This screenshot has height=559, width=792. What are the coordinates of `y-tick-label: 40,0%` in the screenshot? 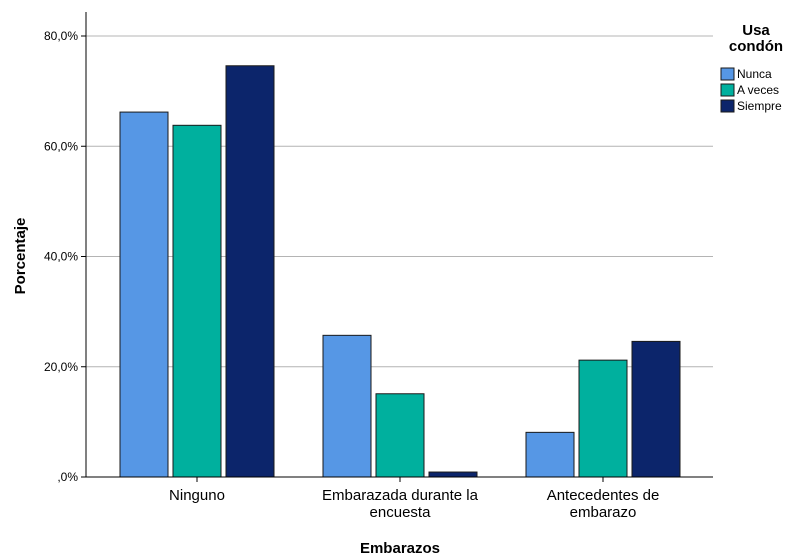 It's located at (61, 257).